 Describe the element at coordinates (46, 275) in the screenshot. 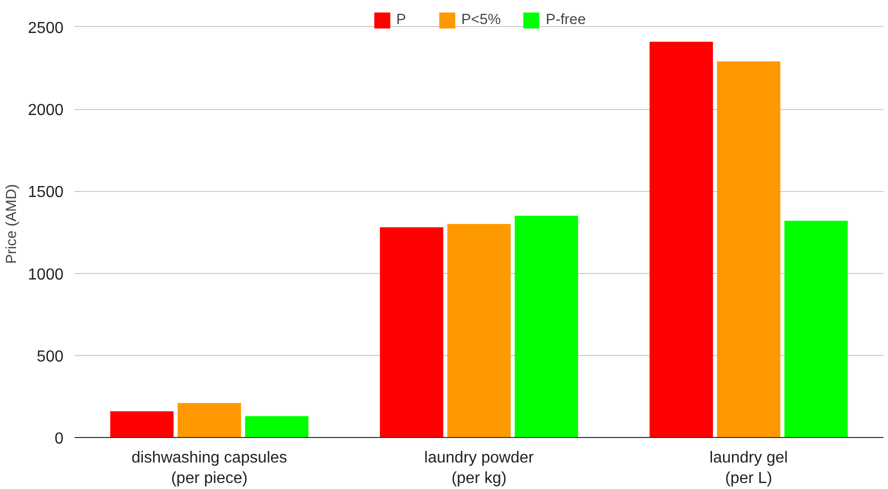

I see `y-tick-label: 1000` at that location.